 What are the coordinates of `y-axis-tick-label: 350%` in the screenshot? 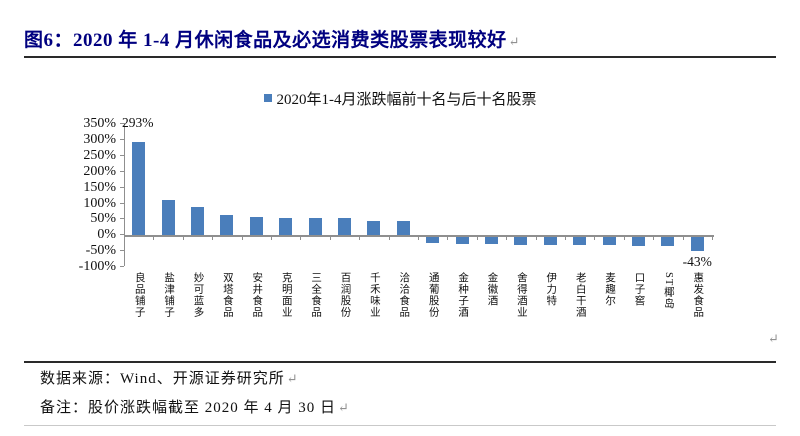 It's located at (99, 123).